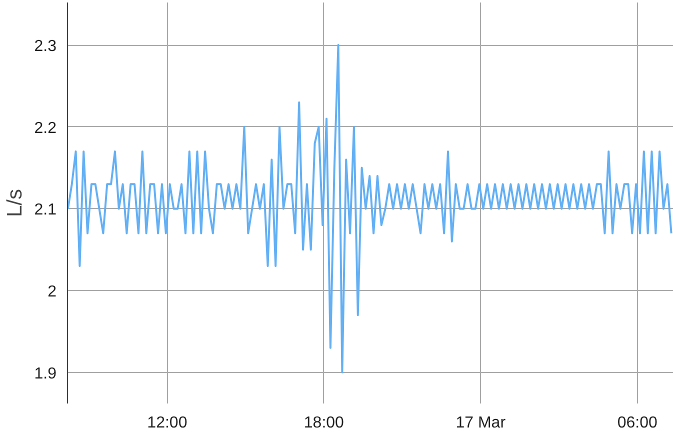  I want to click on x-tick-label: 06:00, so click(637, 423).